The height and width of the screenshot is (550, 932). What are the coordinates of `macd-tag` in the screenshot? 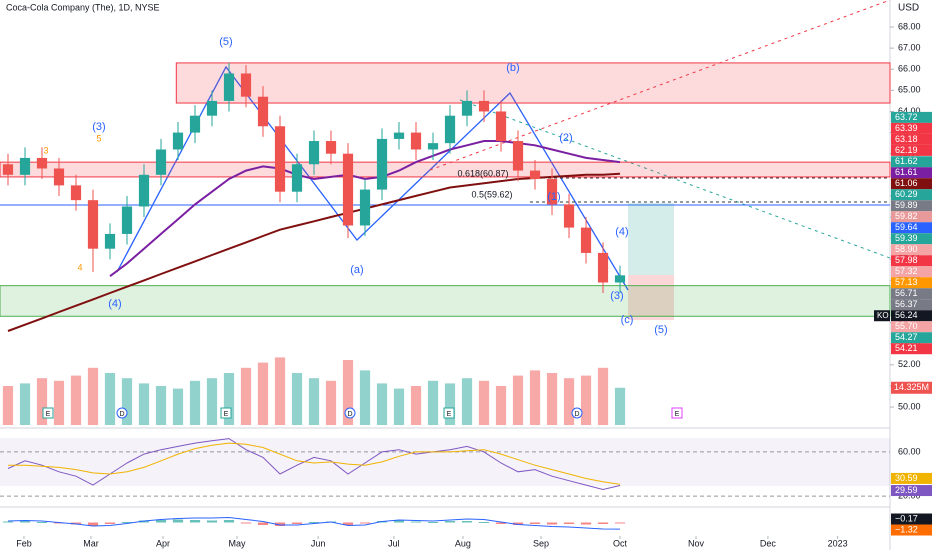 It's located at (911, 530).